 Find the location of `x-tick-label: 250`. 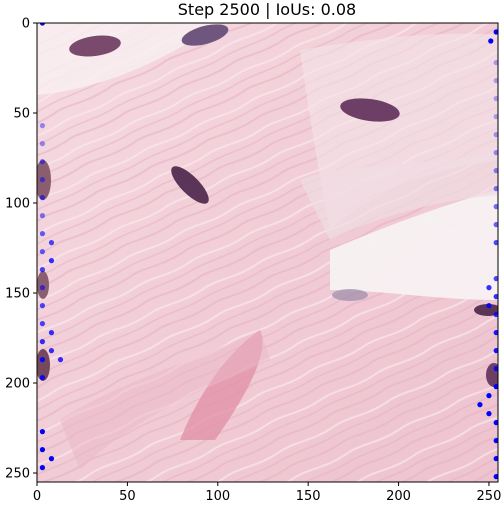

x-tick-label: 250 is located at coordinates (489, 496).